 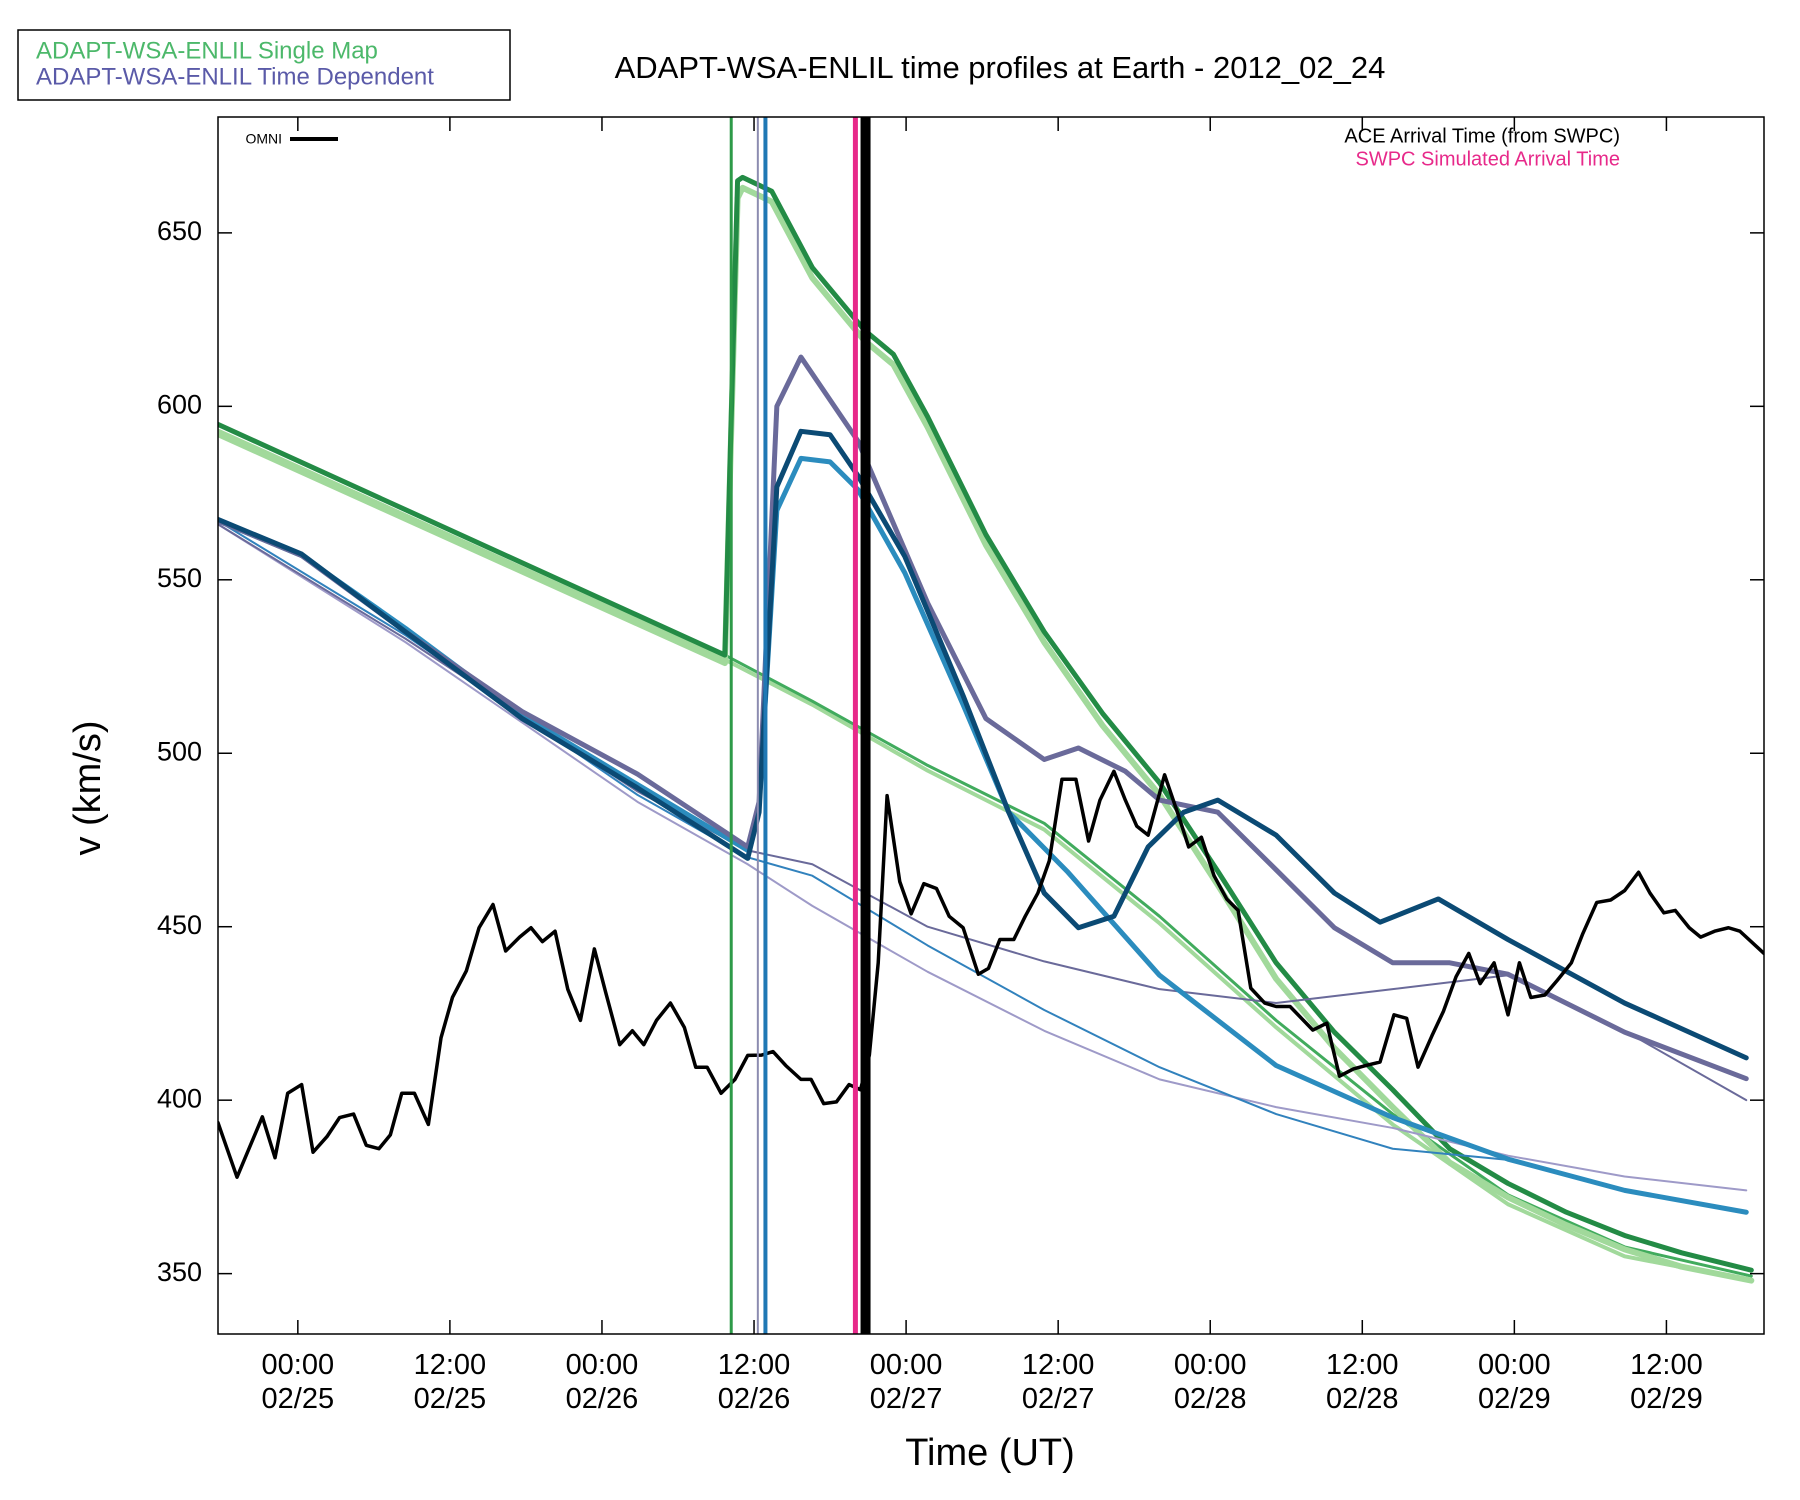 What do you see at coordinates (179, 231) in the screenshot?
I see `y-tick-label: 650` at bounding box center [179, 231].